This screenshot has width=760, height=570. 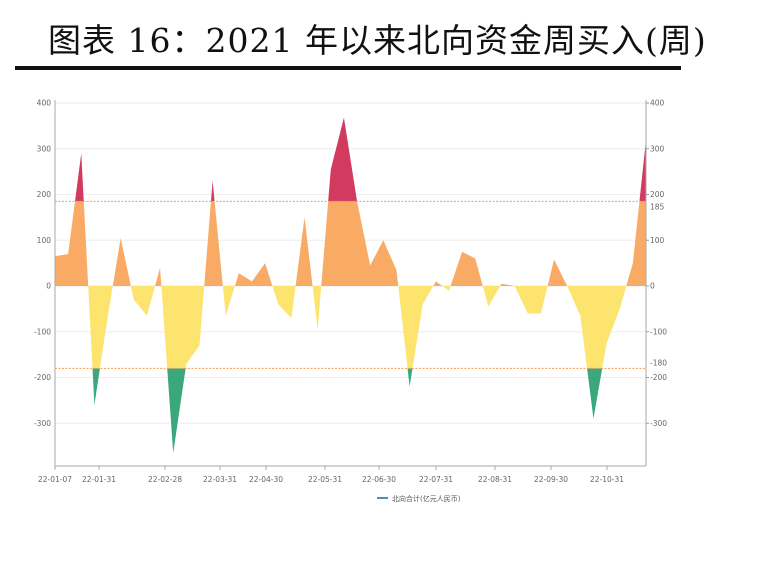 I want to click on y-tick-right: 200, so click(x=657, y=194).